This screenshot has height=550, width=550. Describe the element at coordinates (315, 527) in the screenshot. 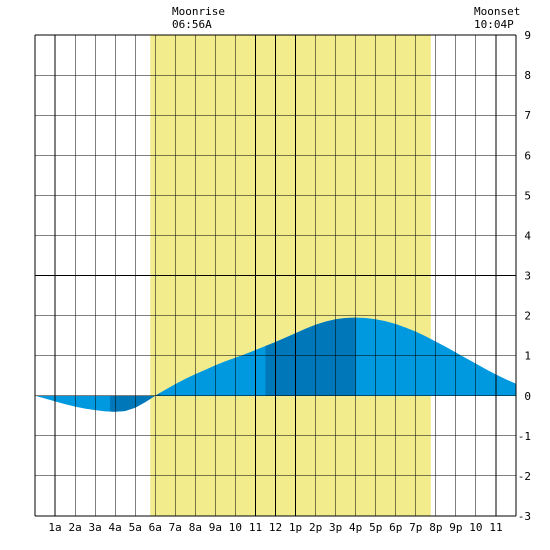

I see `x-tick-label: 2p` at that location.